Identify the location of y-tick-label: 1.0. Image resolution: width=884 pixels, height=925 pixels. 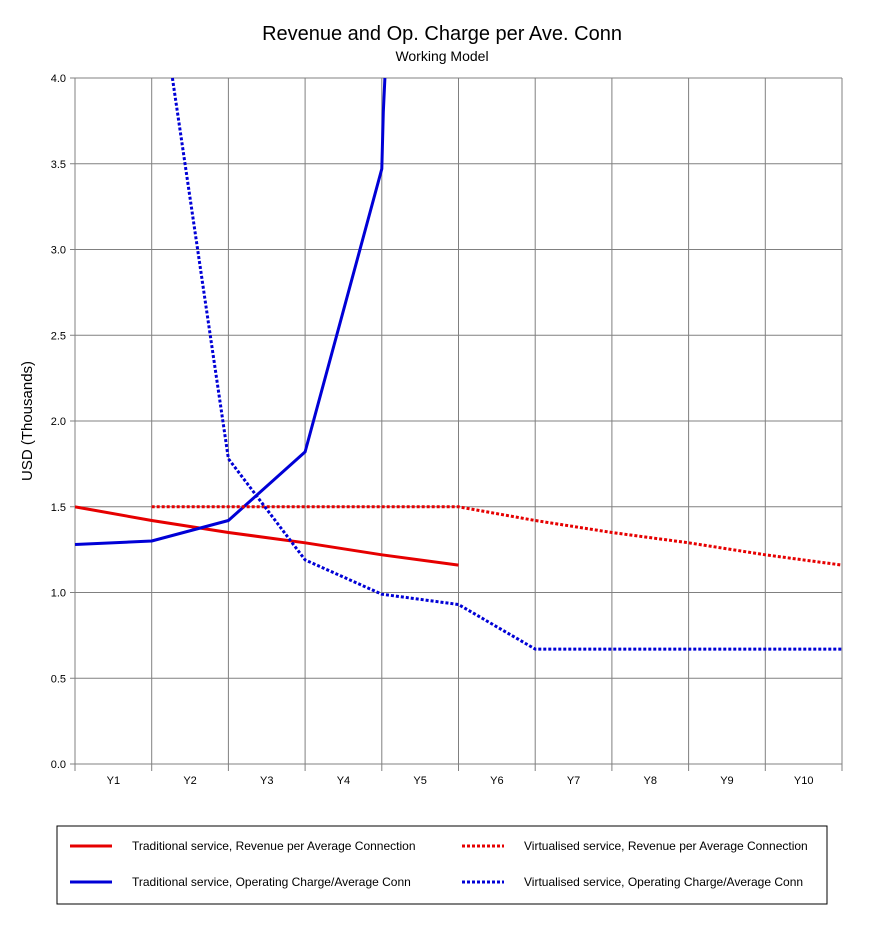
(58, 594).